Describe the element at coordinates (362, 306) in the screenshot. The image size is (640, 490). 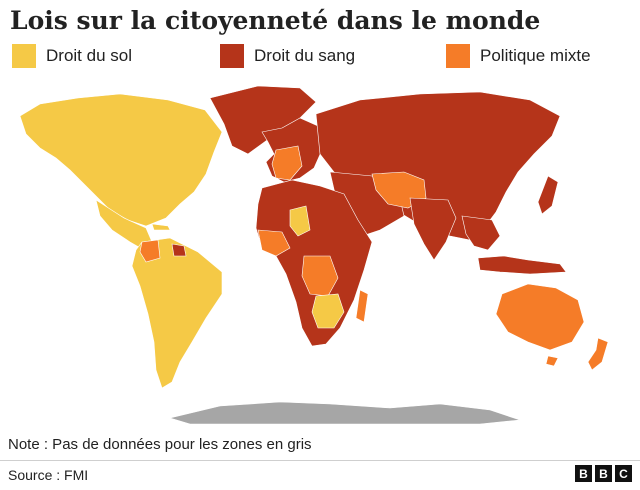
I see `map-region-madagascar` at that location.